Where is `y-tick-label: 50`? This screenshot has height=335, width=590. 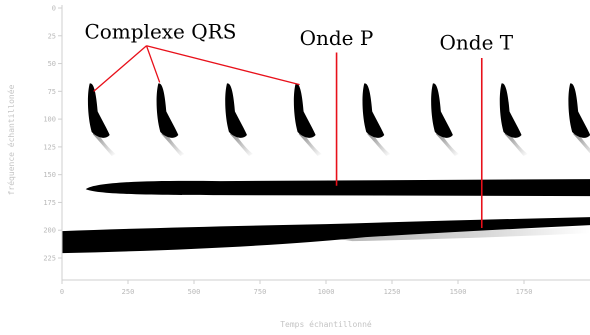 y-tick-label: 50 is located at coordinates (52, 64).